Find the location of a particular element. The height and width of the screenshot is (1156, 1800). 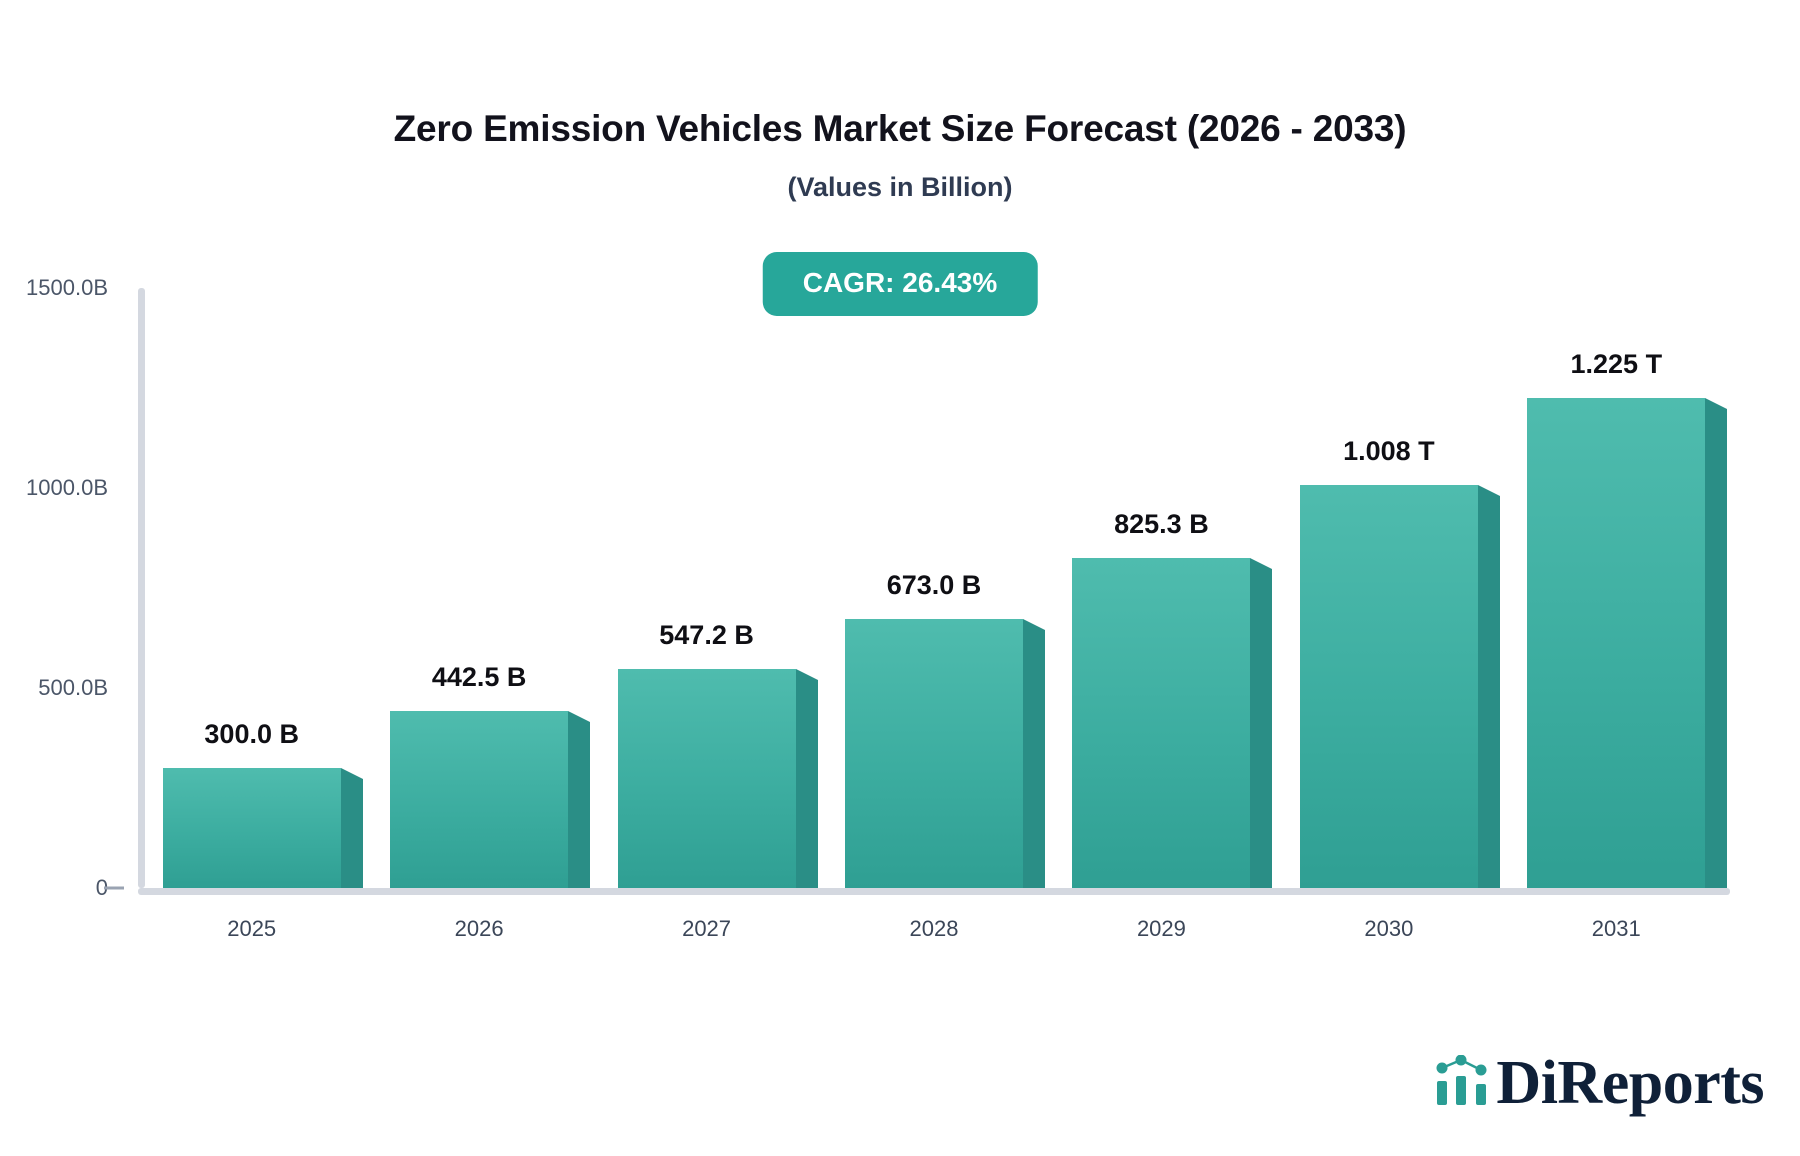

bar-value-label: 547.2 B is located at coordinates (706, 635).